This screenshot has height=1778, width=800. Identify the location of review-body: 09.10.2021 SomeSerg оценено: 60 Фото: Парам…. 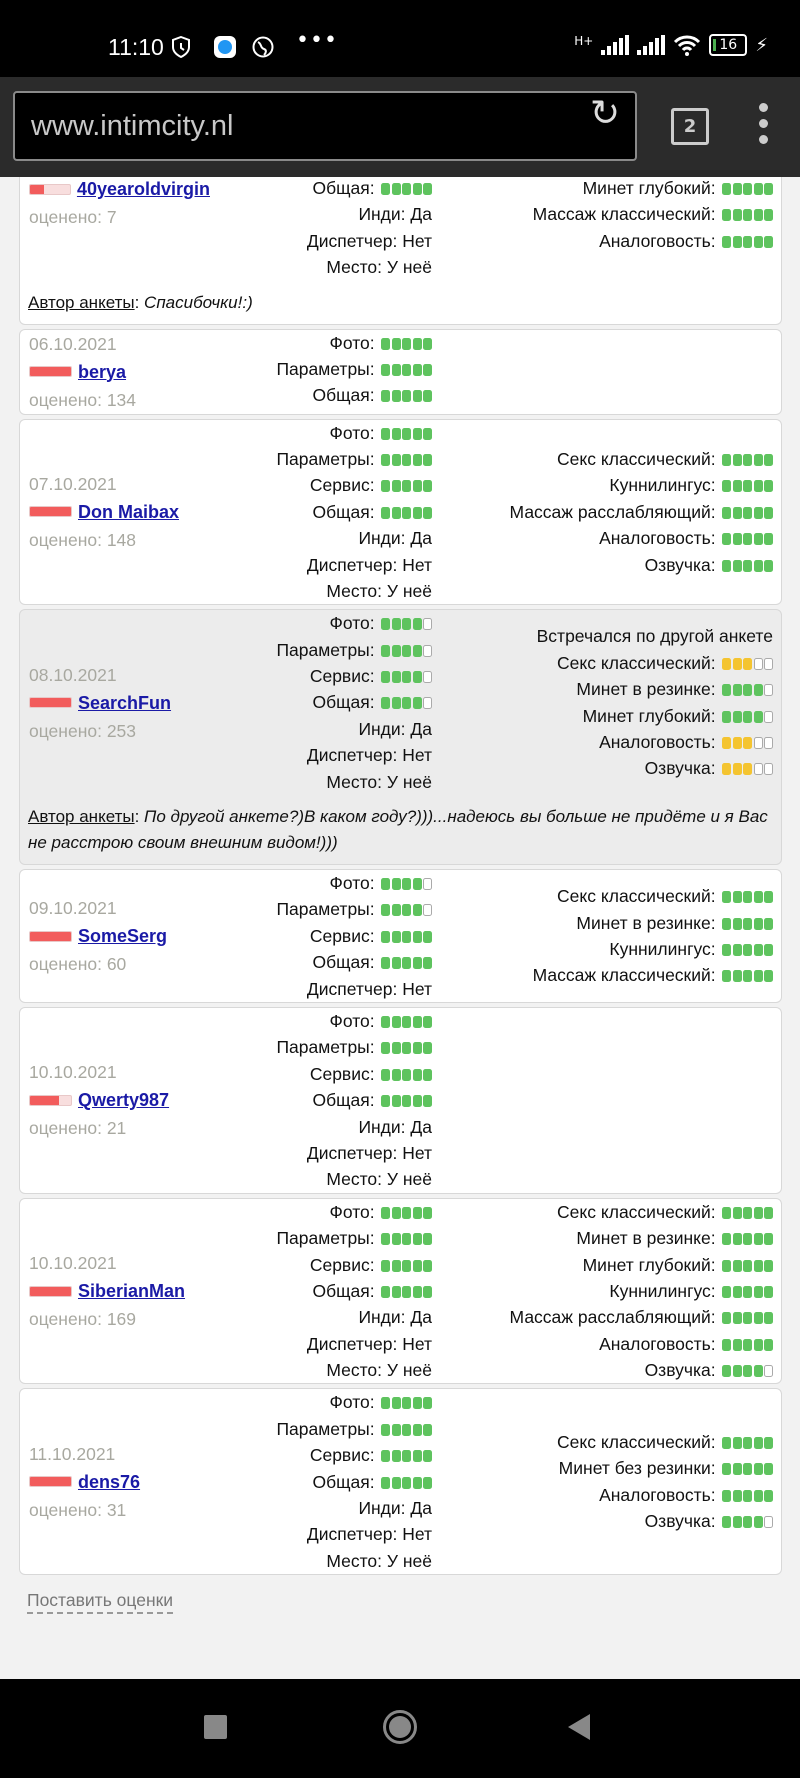
(400, 936).